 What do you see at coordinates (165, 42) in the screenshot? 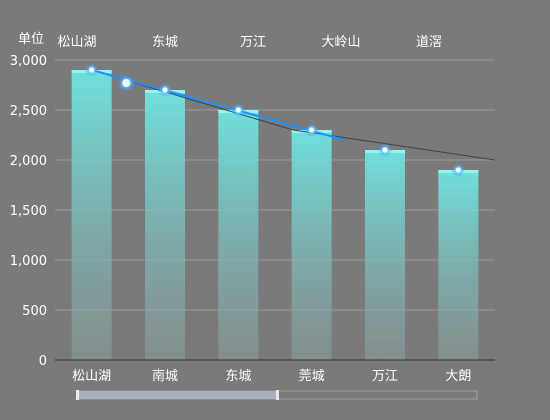
I see `top-category-label: 东城` at bounding box center [165, 42].